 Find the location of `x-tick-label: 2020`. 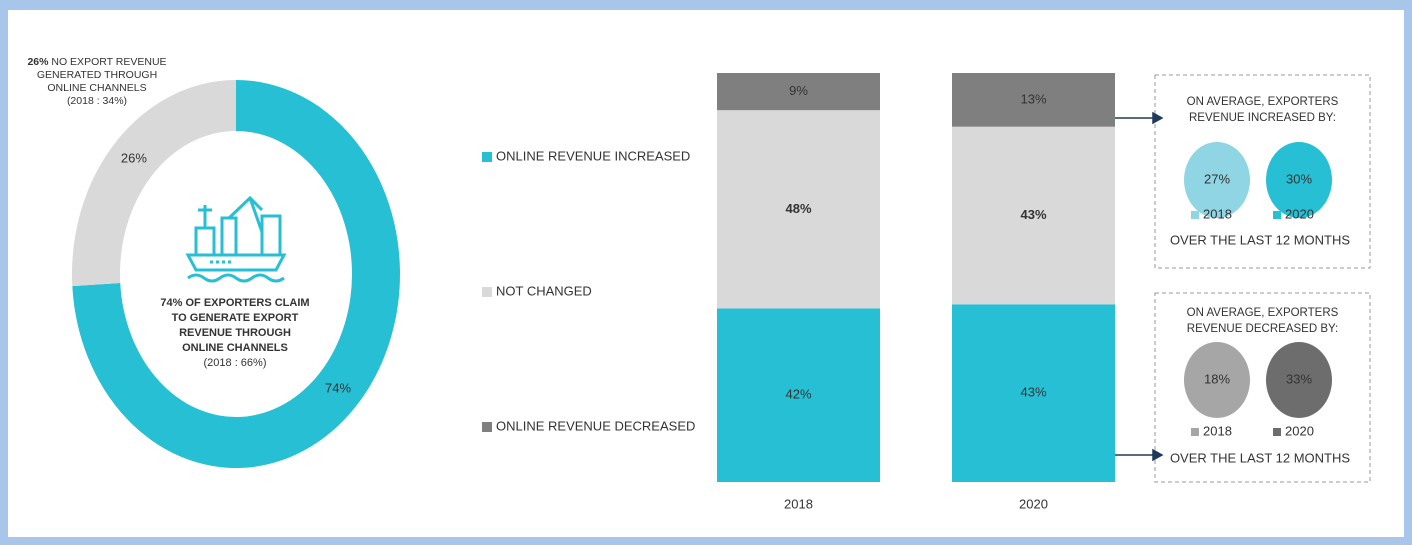

x-tick-label: 2020 is located at coordinates (1033, 503).